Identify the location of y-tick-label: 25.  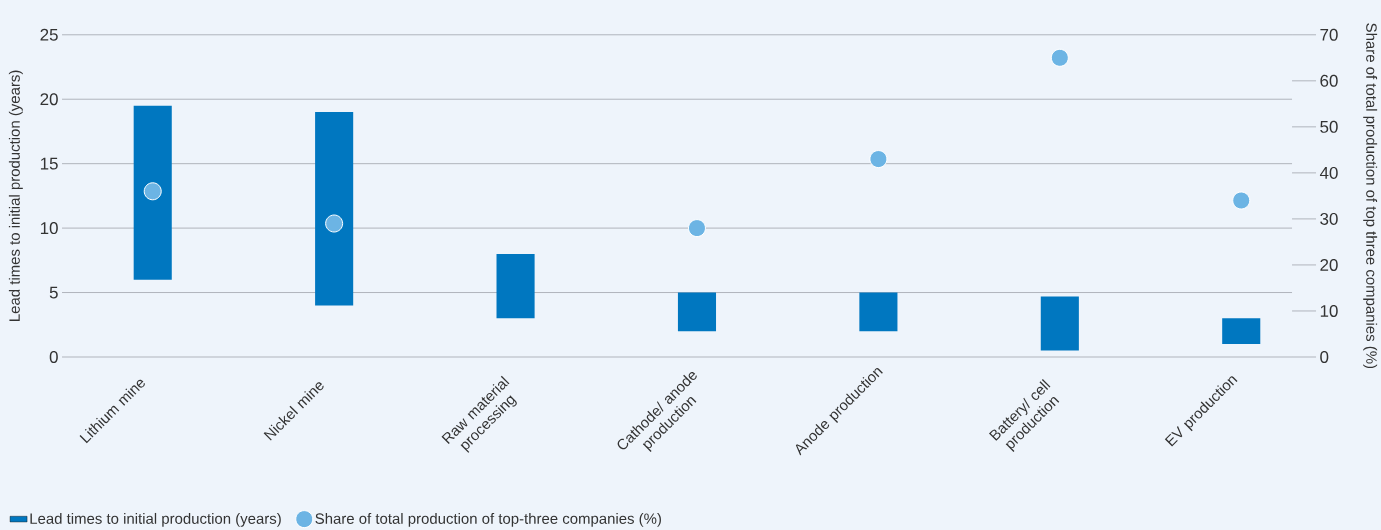
(49, 34).